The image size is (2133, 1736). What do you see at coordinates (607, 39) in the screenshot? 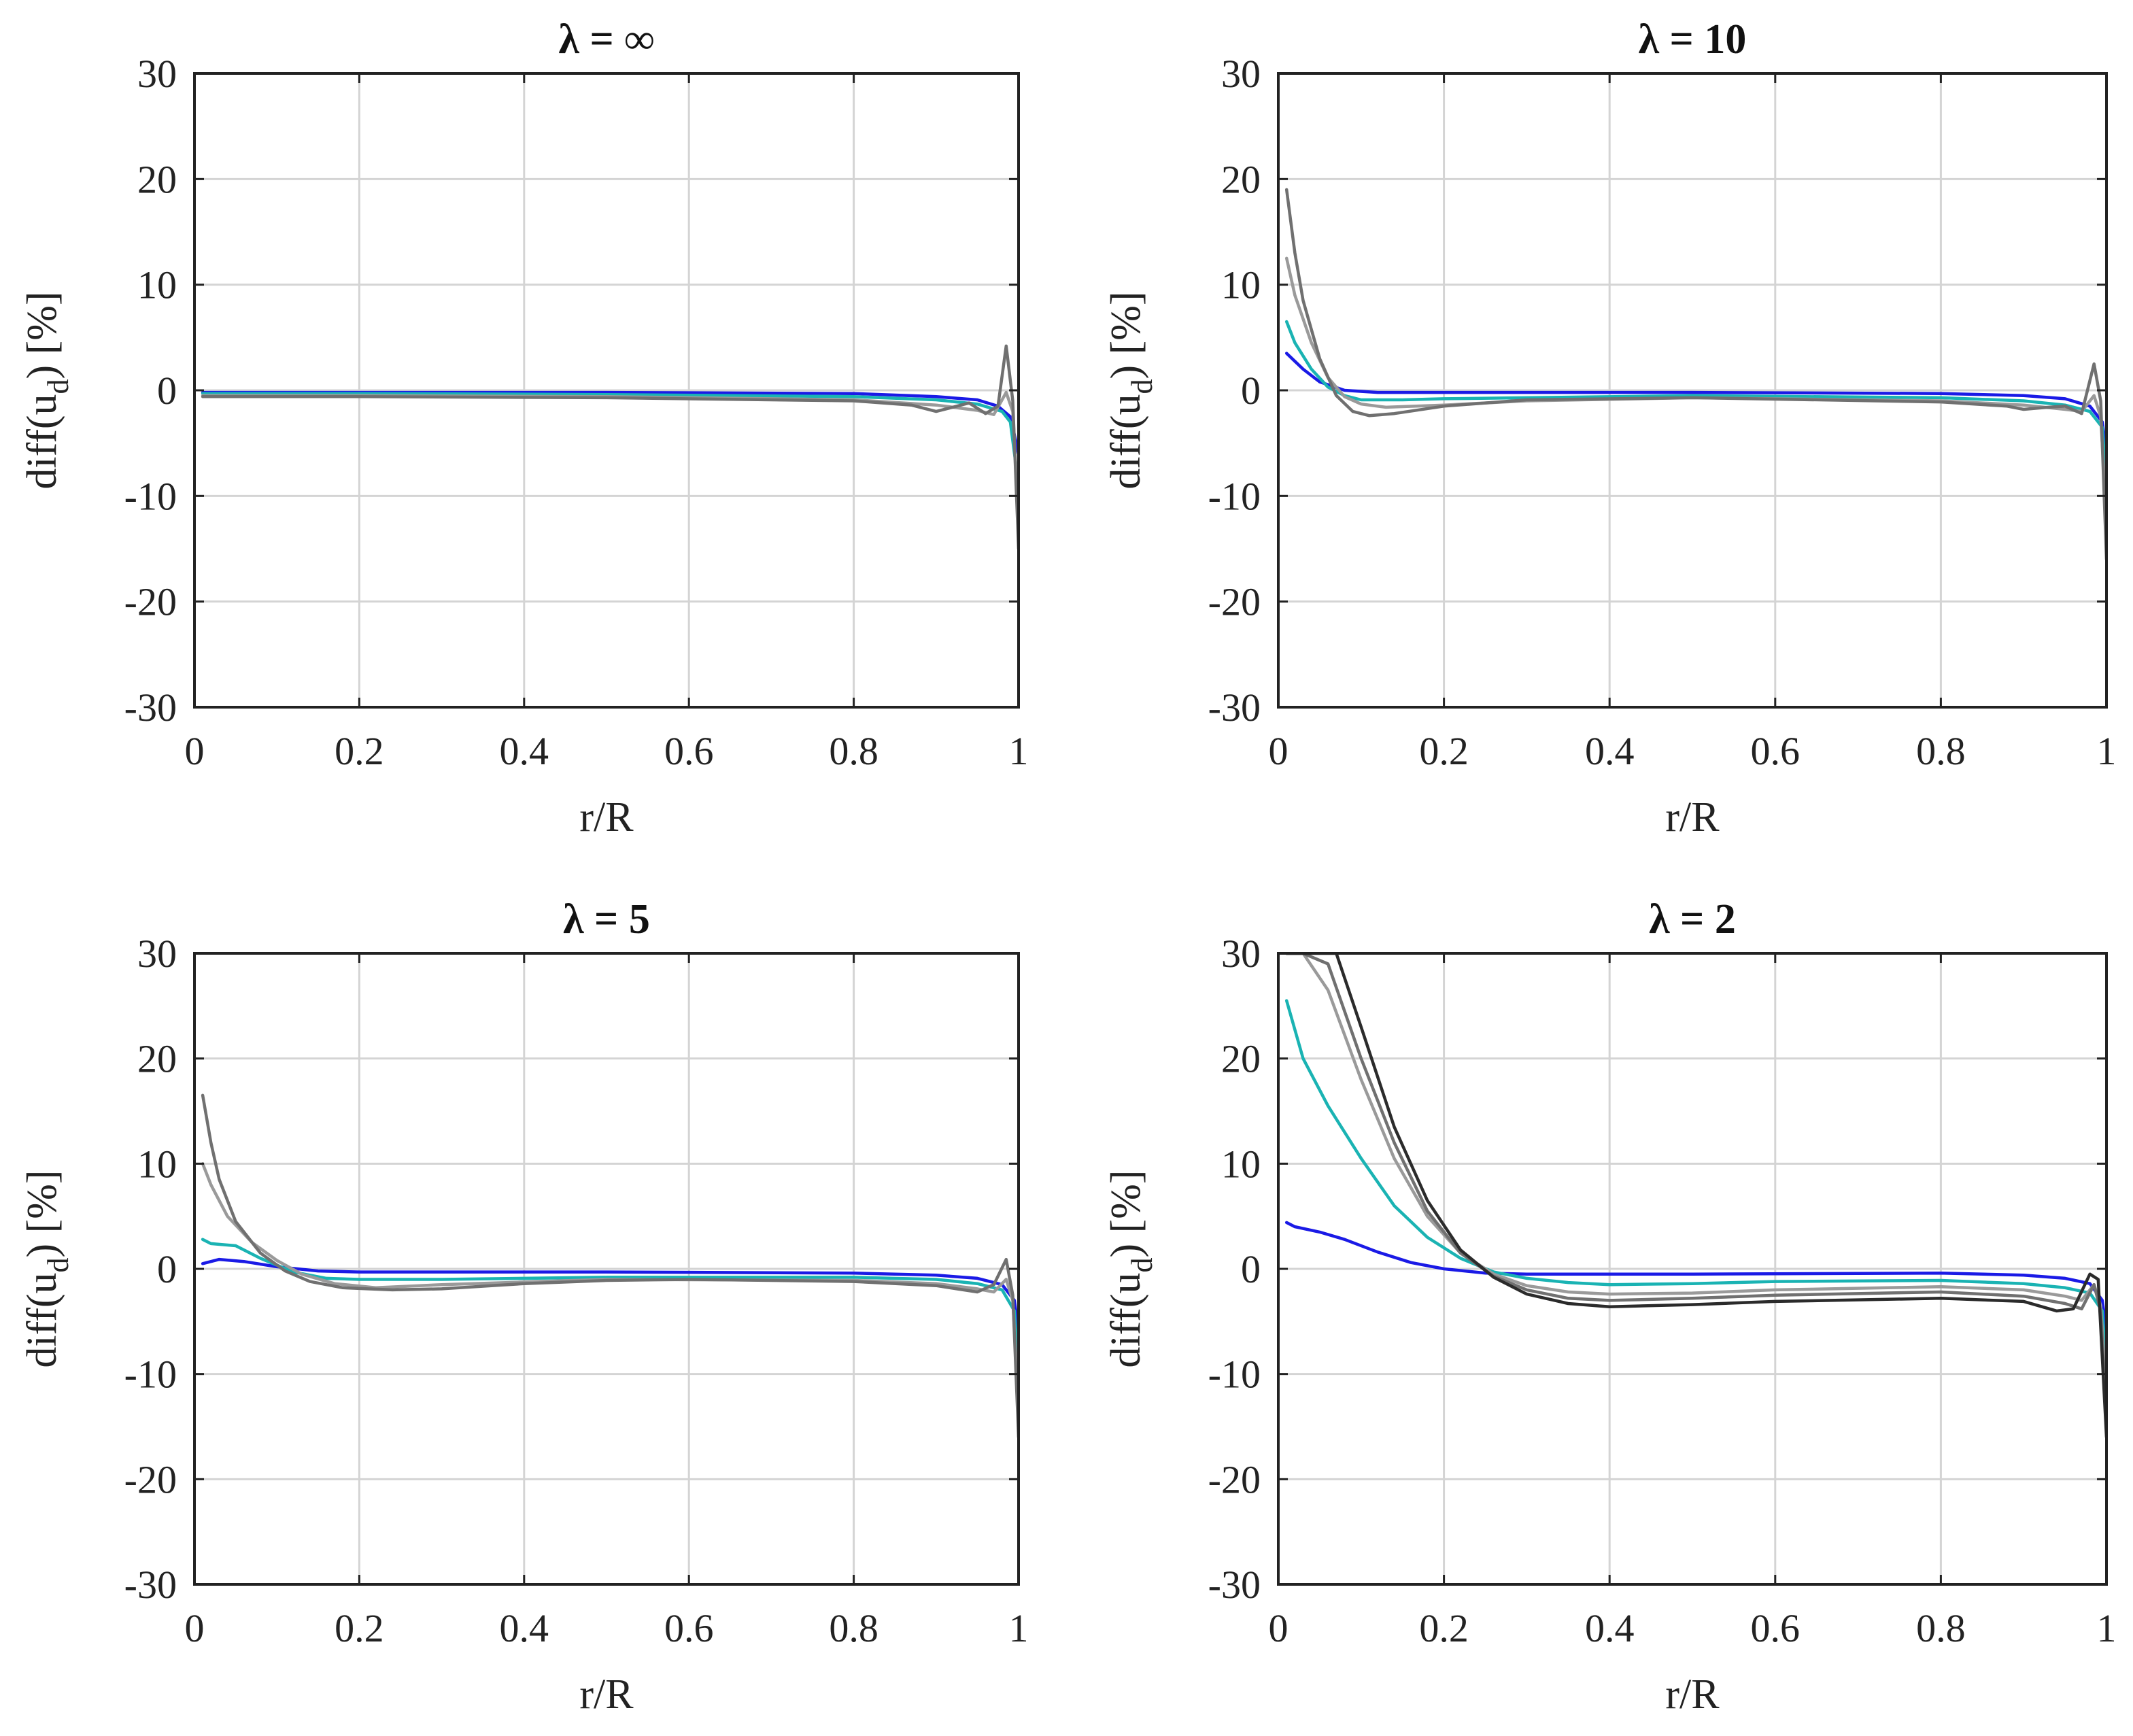
I see `panel-title: λ = ∞` at bounding box center [607, 39].